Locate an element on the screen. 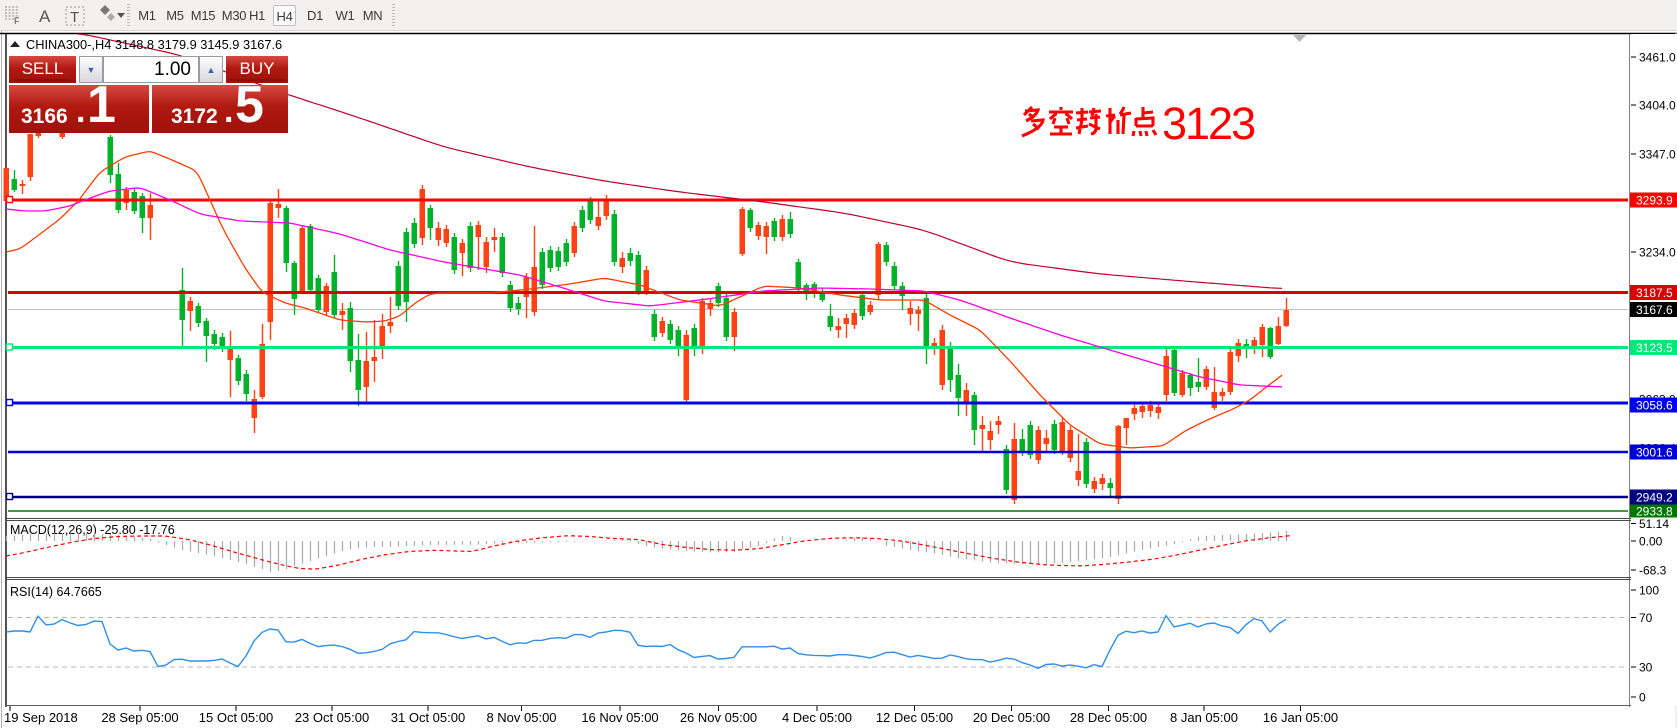 The image size is (1677, 728). svg-text: 3123 is located at coordinates (1208, 123).